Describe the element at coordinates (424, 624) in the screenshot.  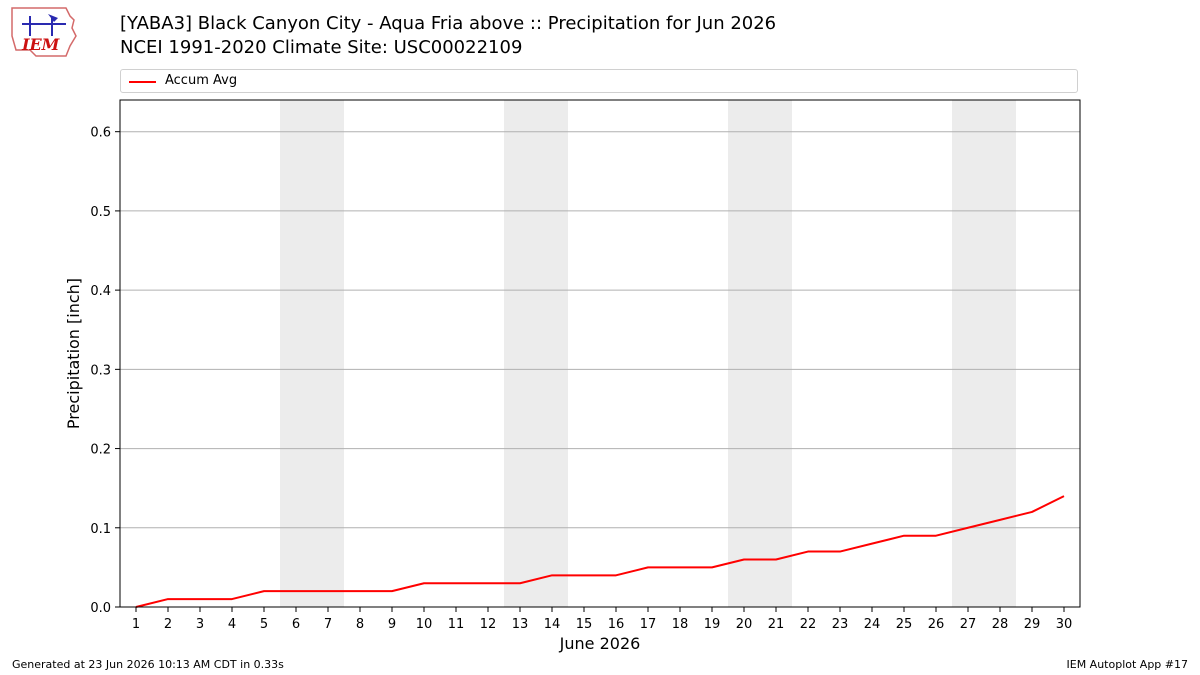
I see `x-tick-label: 10` at that location.